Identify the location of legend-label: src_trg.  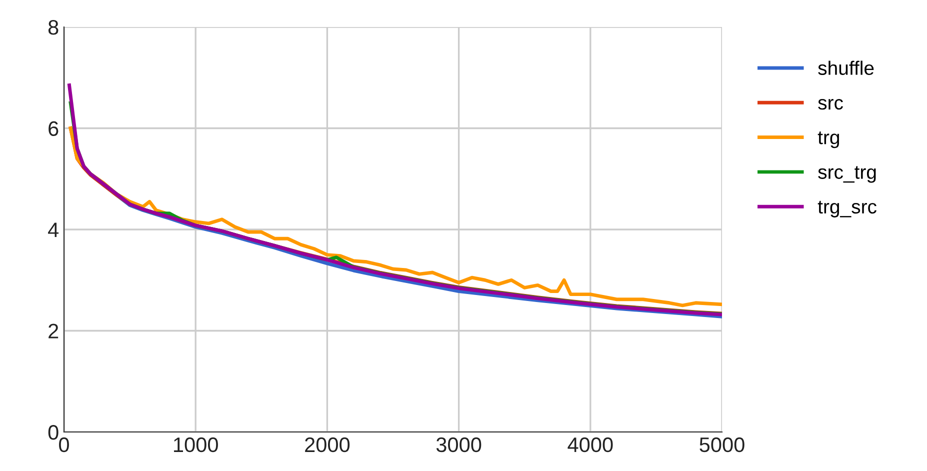
(847, 174).